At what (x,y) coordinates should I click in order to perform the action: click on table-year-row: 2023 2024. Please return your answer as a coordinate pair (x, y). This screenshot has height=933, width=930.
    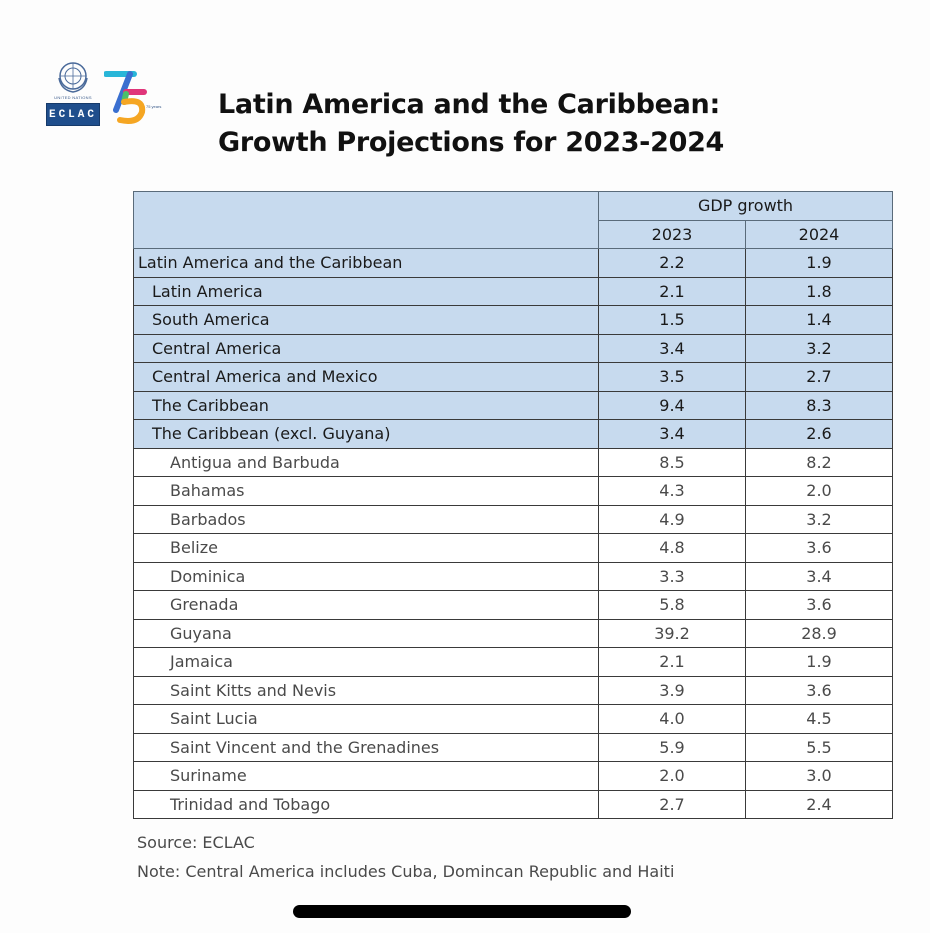
    Looking at the image, I should click on (513, 234).